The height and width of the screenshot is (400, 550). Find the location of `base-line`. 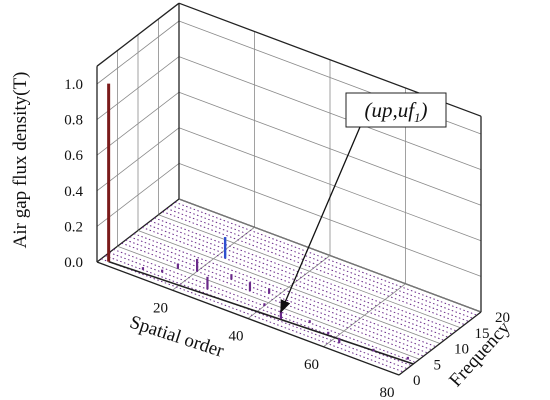

base-line is located at coordinates (261, 312).